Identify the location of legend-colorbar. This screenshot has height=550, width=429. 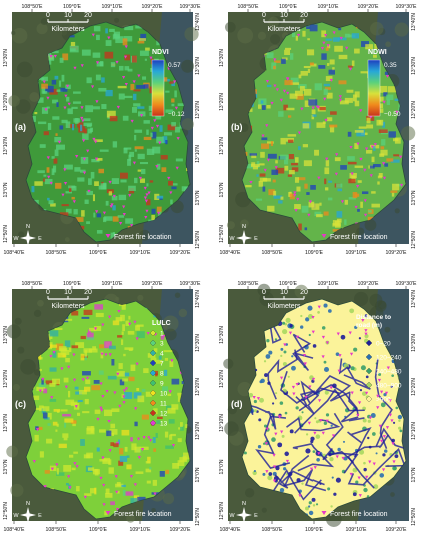
(158, 88).